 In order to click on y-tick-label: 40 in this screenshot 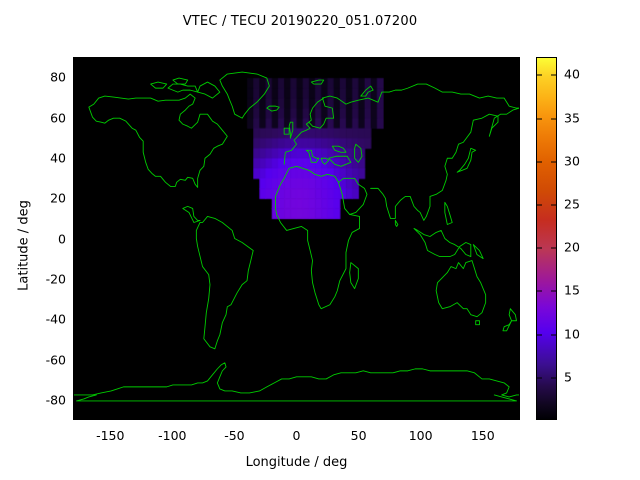, I will do `click(58, 158)`.